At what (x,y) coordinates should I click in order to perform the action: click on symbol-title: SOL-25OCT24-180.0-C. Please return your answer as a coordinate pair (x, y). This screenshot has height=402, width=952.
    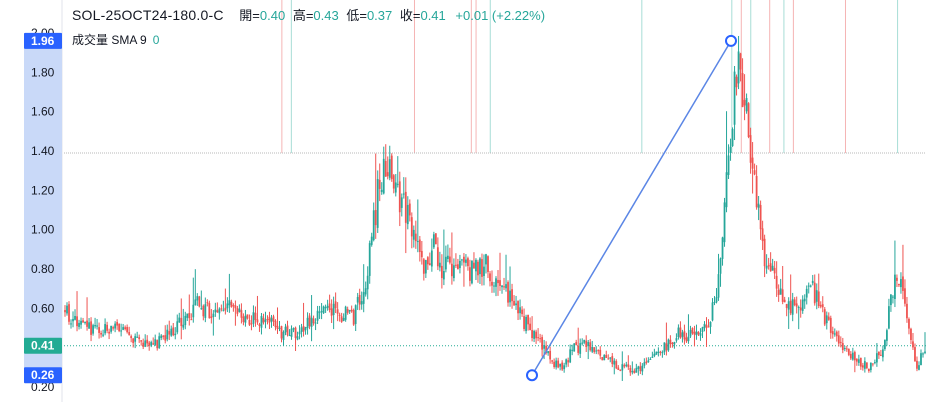
    Looking at the image, I should click on (148, 15).